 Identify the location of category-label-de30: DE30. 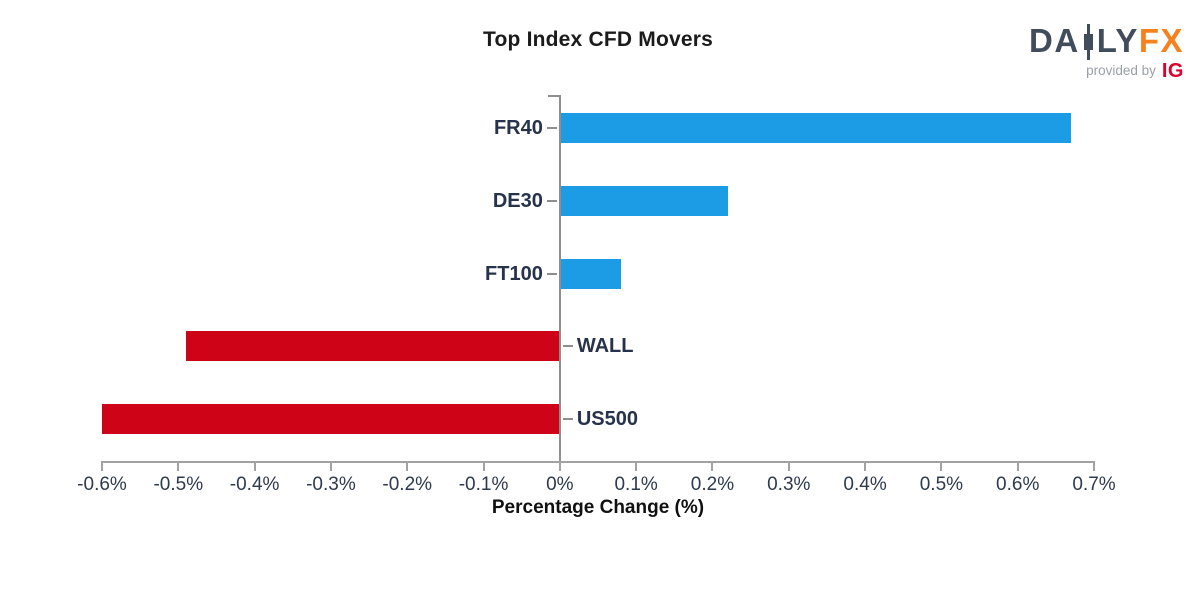
(517, 200).